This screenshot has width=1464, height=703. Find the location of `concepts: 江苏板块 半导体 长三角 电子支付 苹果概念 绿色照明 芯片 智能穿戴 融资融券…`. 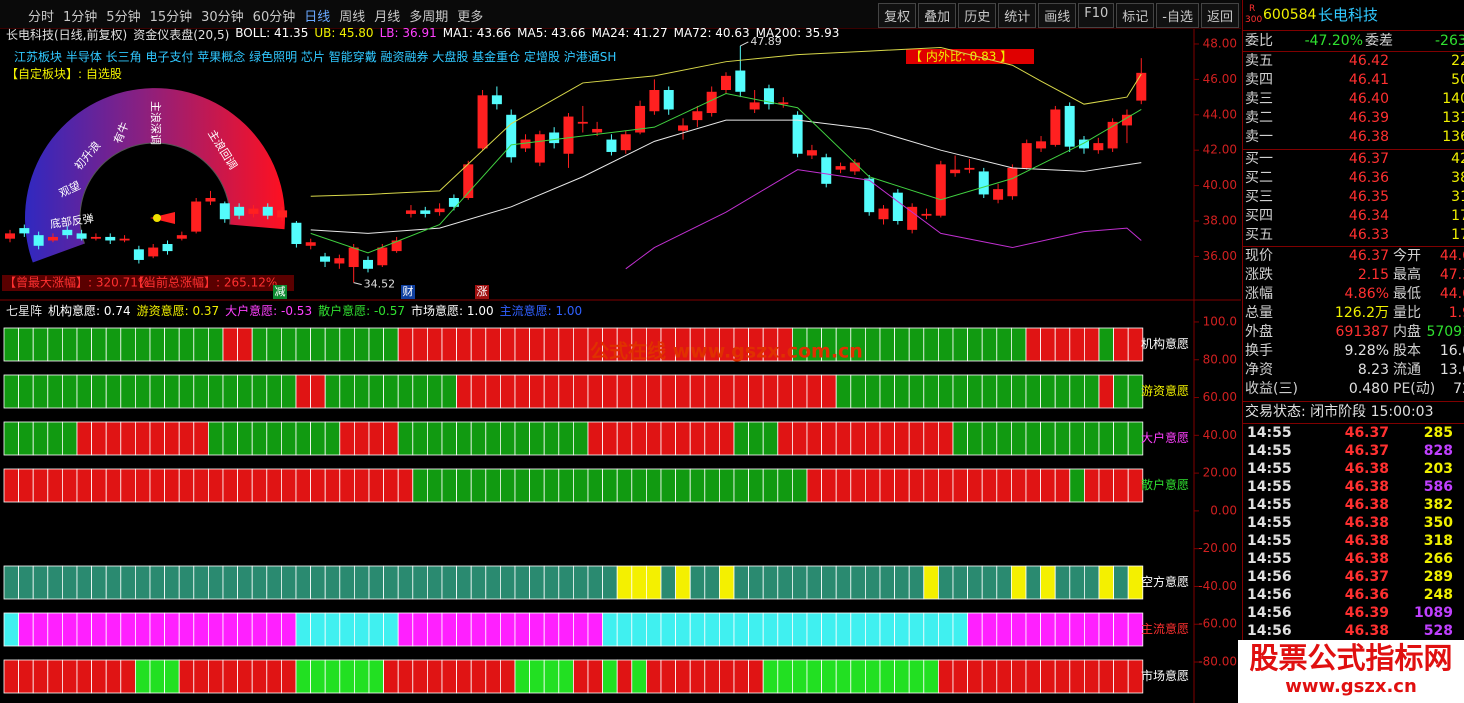

concepts: 江苏板块 半导体 长三角 电子支付 苹果概念 绿色照明 芯片 智能穿戴 融资融券… is located at coordinates (315, 57).